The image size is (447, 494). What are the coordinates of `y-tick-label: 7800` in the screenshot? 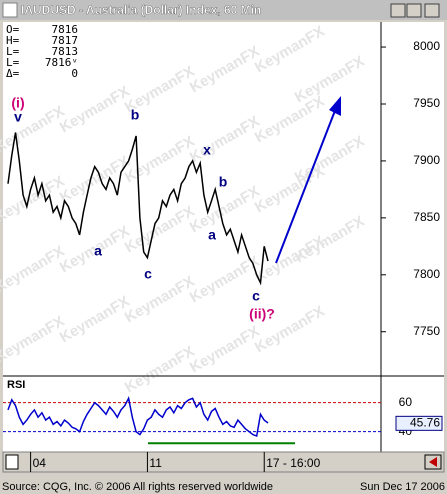 It's located at (426, 274).